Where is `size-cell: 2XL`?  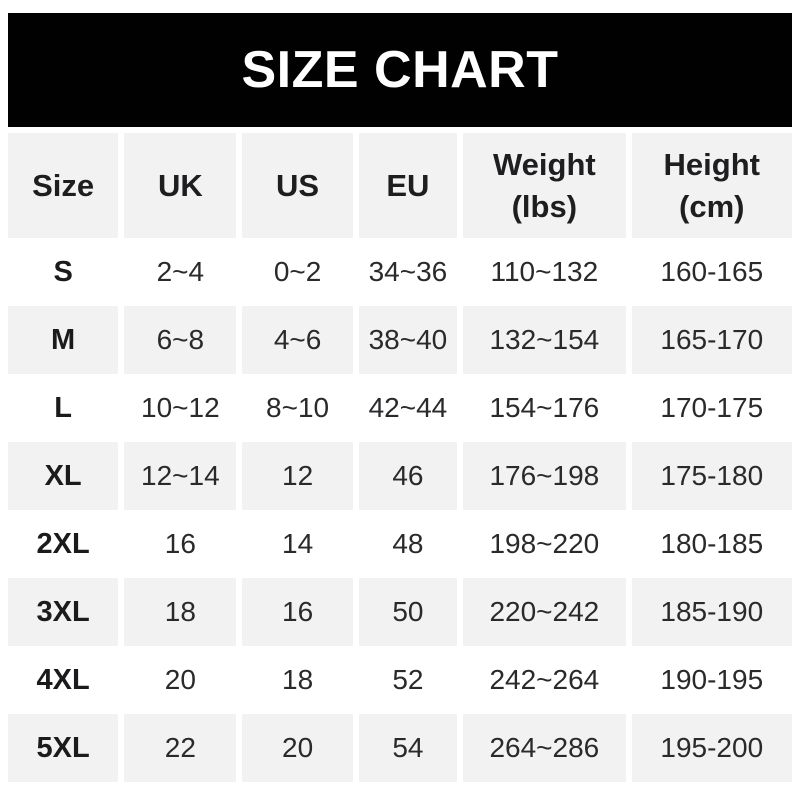 size-cell: 2XL is located at coordinates (63, 543).